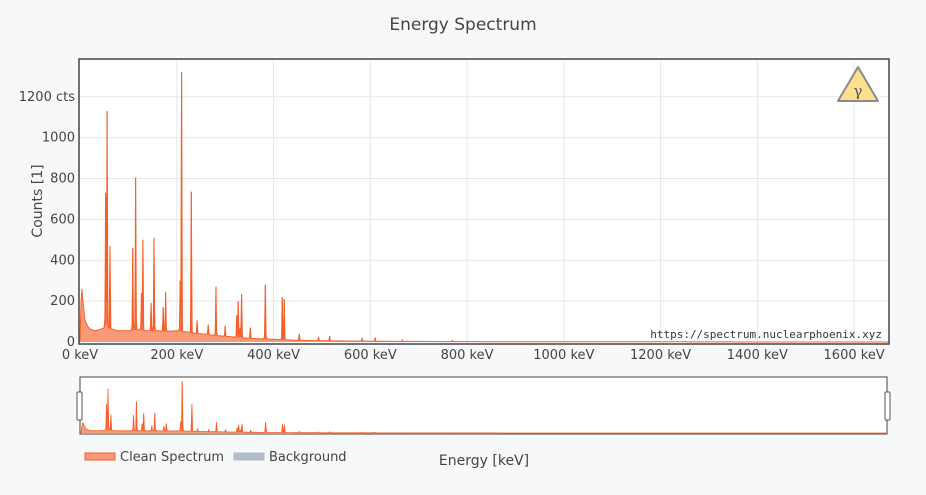 This screenshot has width=926, height=495. I want to click on x-tick-label: 400 keV, so click(273, 355).